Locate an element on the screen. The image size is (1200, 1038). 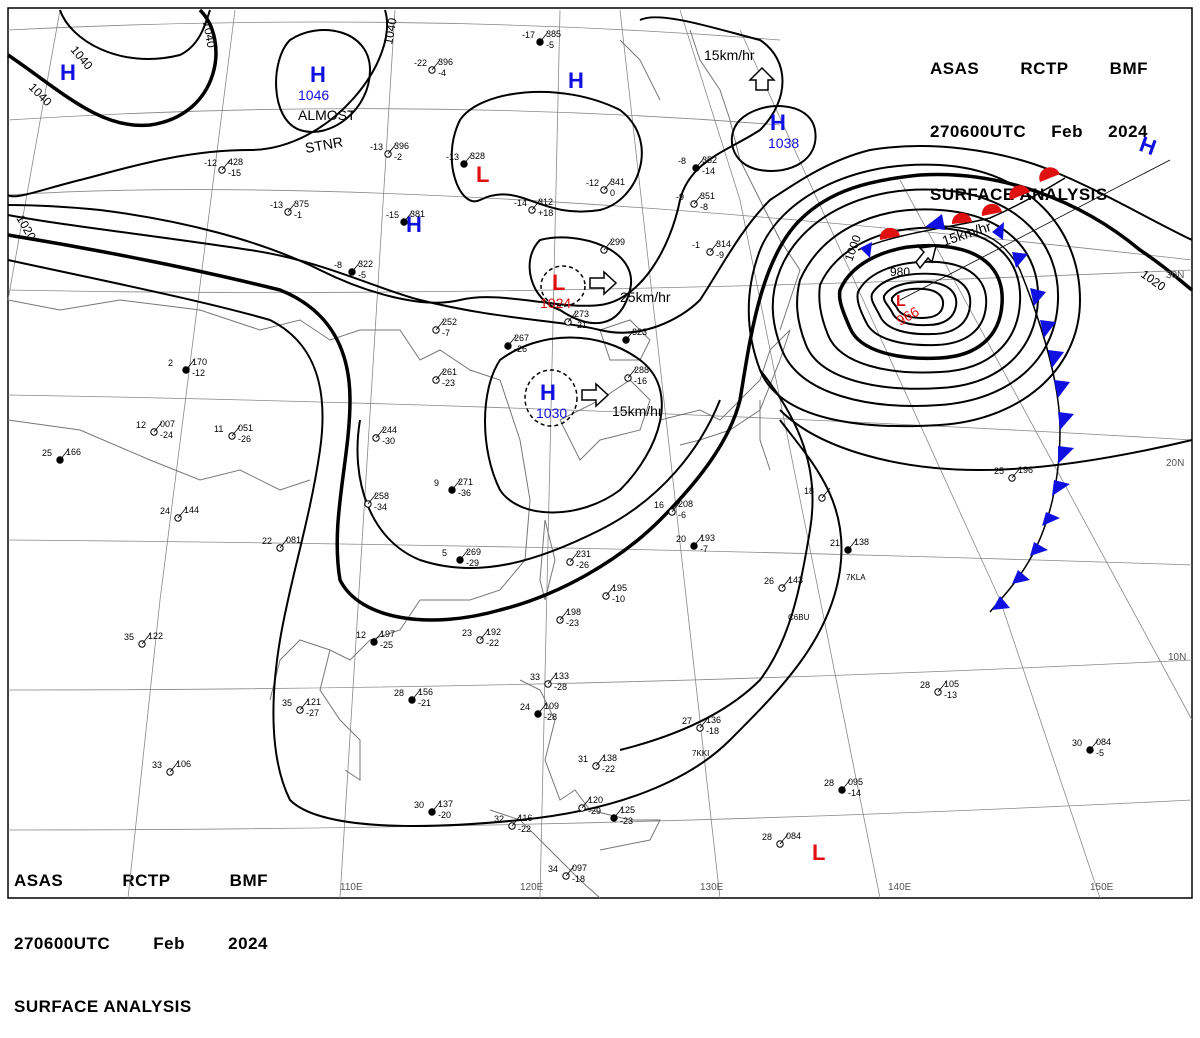
station-plot: -13 328 is located at coordinates (465, 159).